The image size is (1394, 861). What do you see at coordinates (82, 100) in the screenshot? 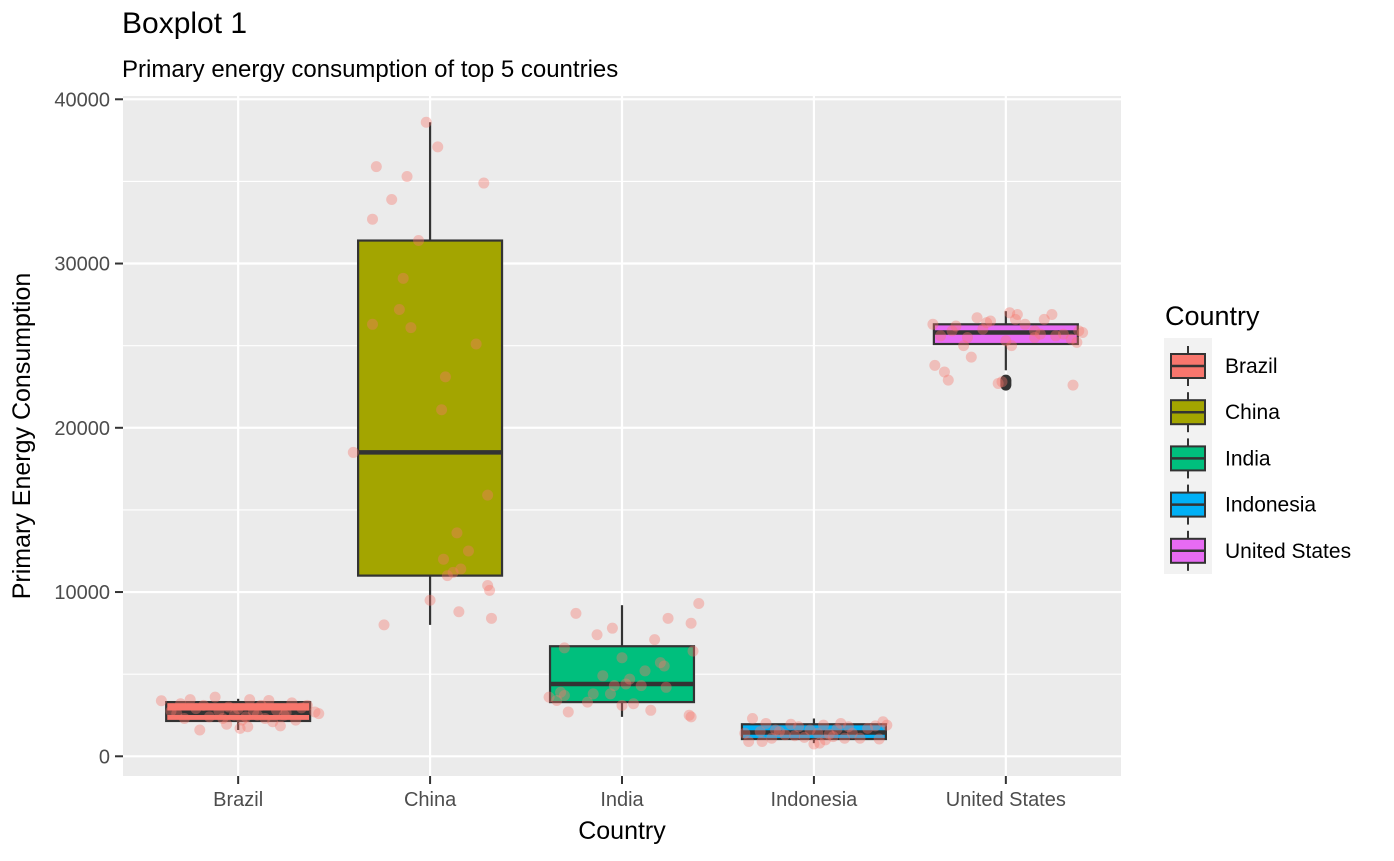
I see `y-tick-label: 40000` at bounding box center [82, 100].